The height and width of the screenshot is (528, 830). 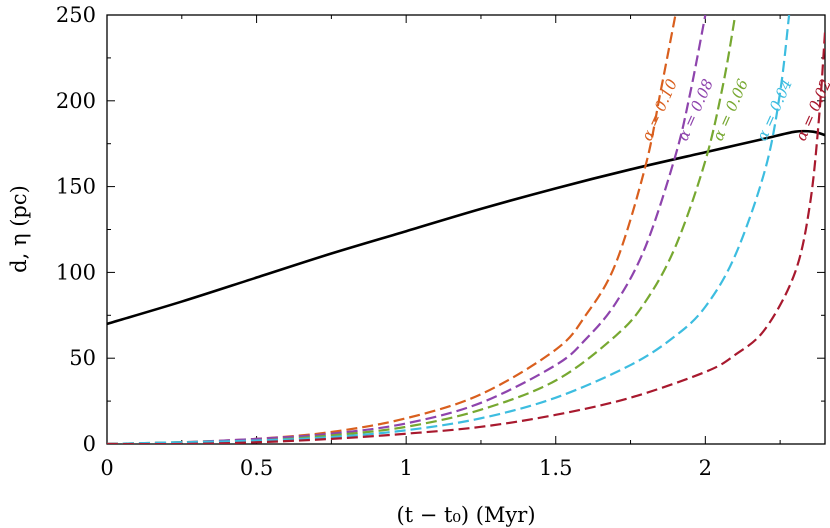 What do you see at coordinates (256, 468) in the screenshot?
I see `x-tick-label: 0.5` at bounding box center [256, 468].